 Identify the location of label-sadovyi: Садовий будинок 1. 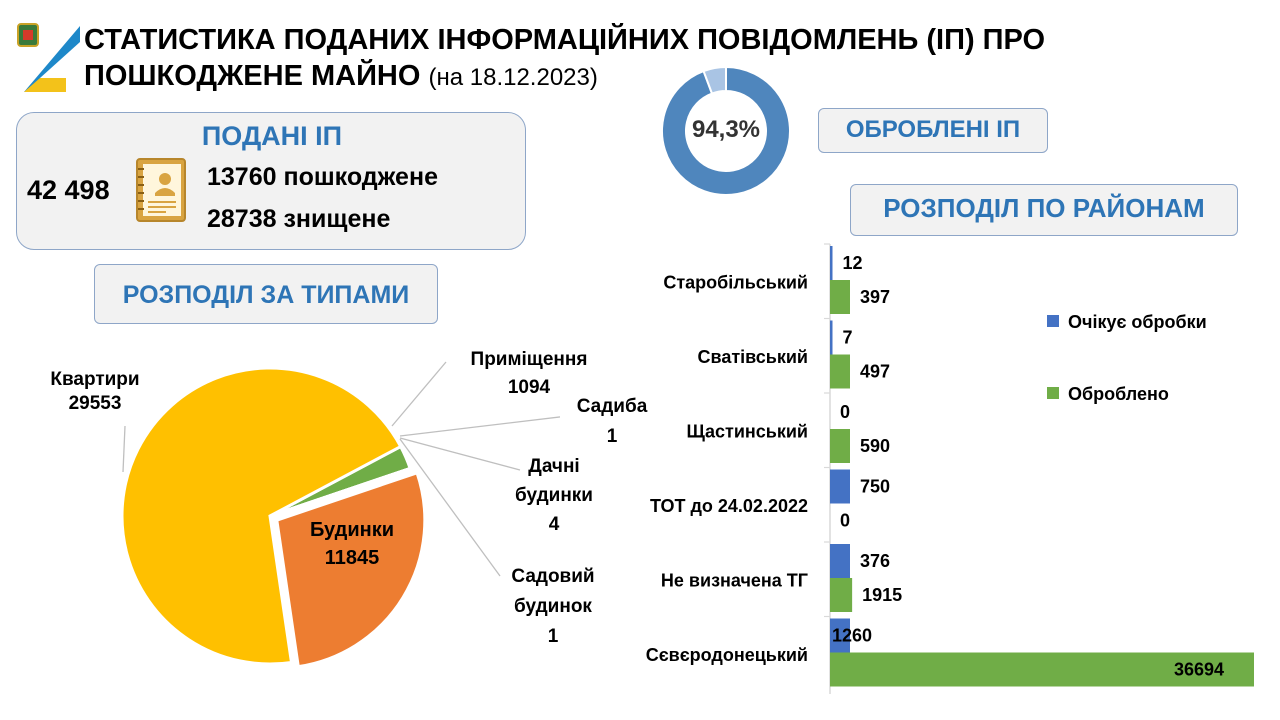
(553, 607).